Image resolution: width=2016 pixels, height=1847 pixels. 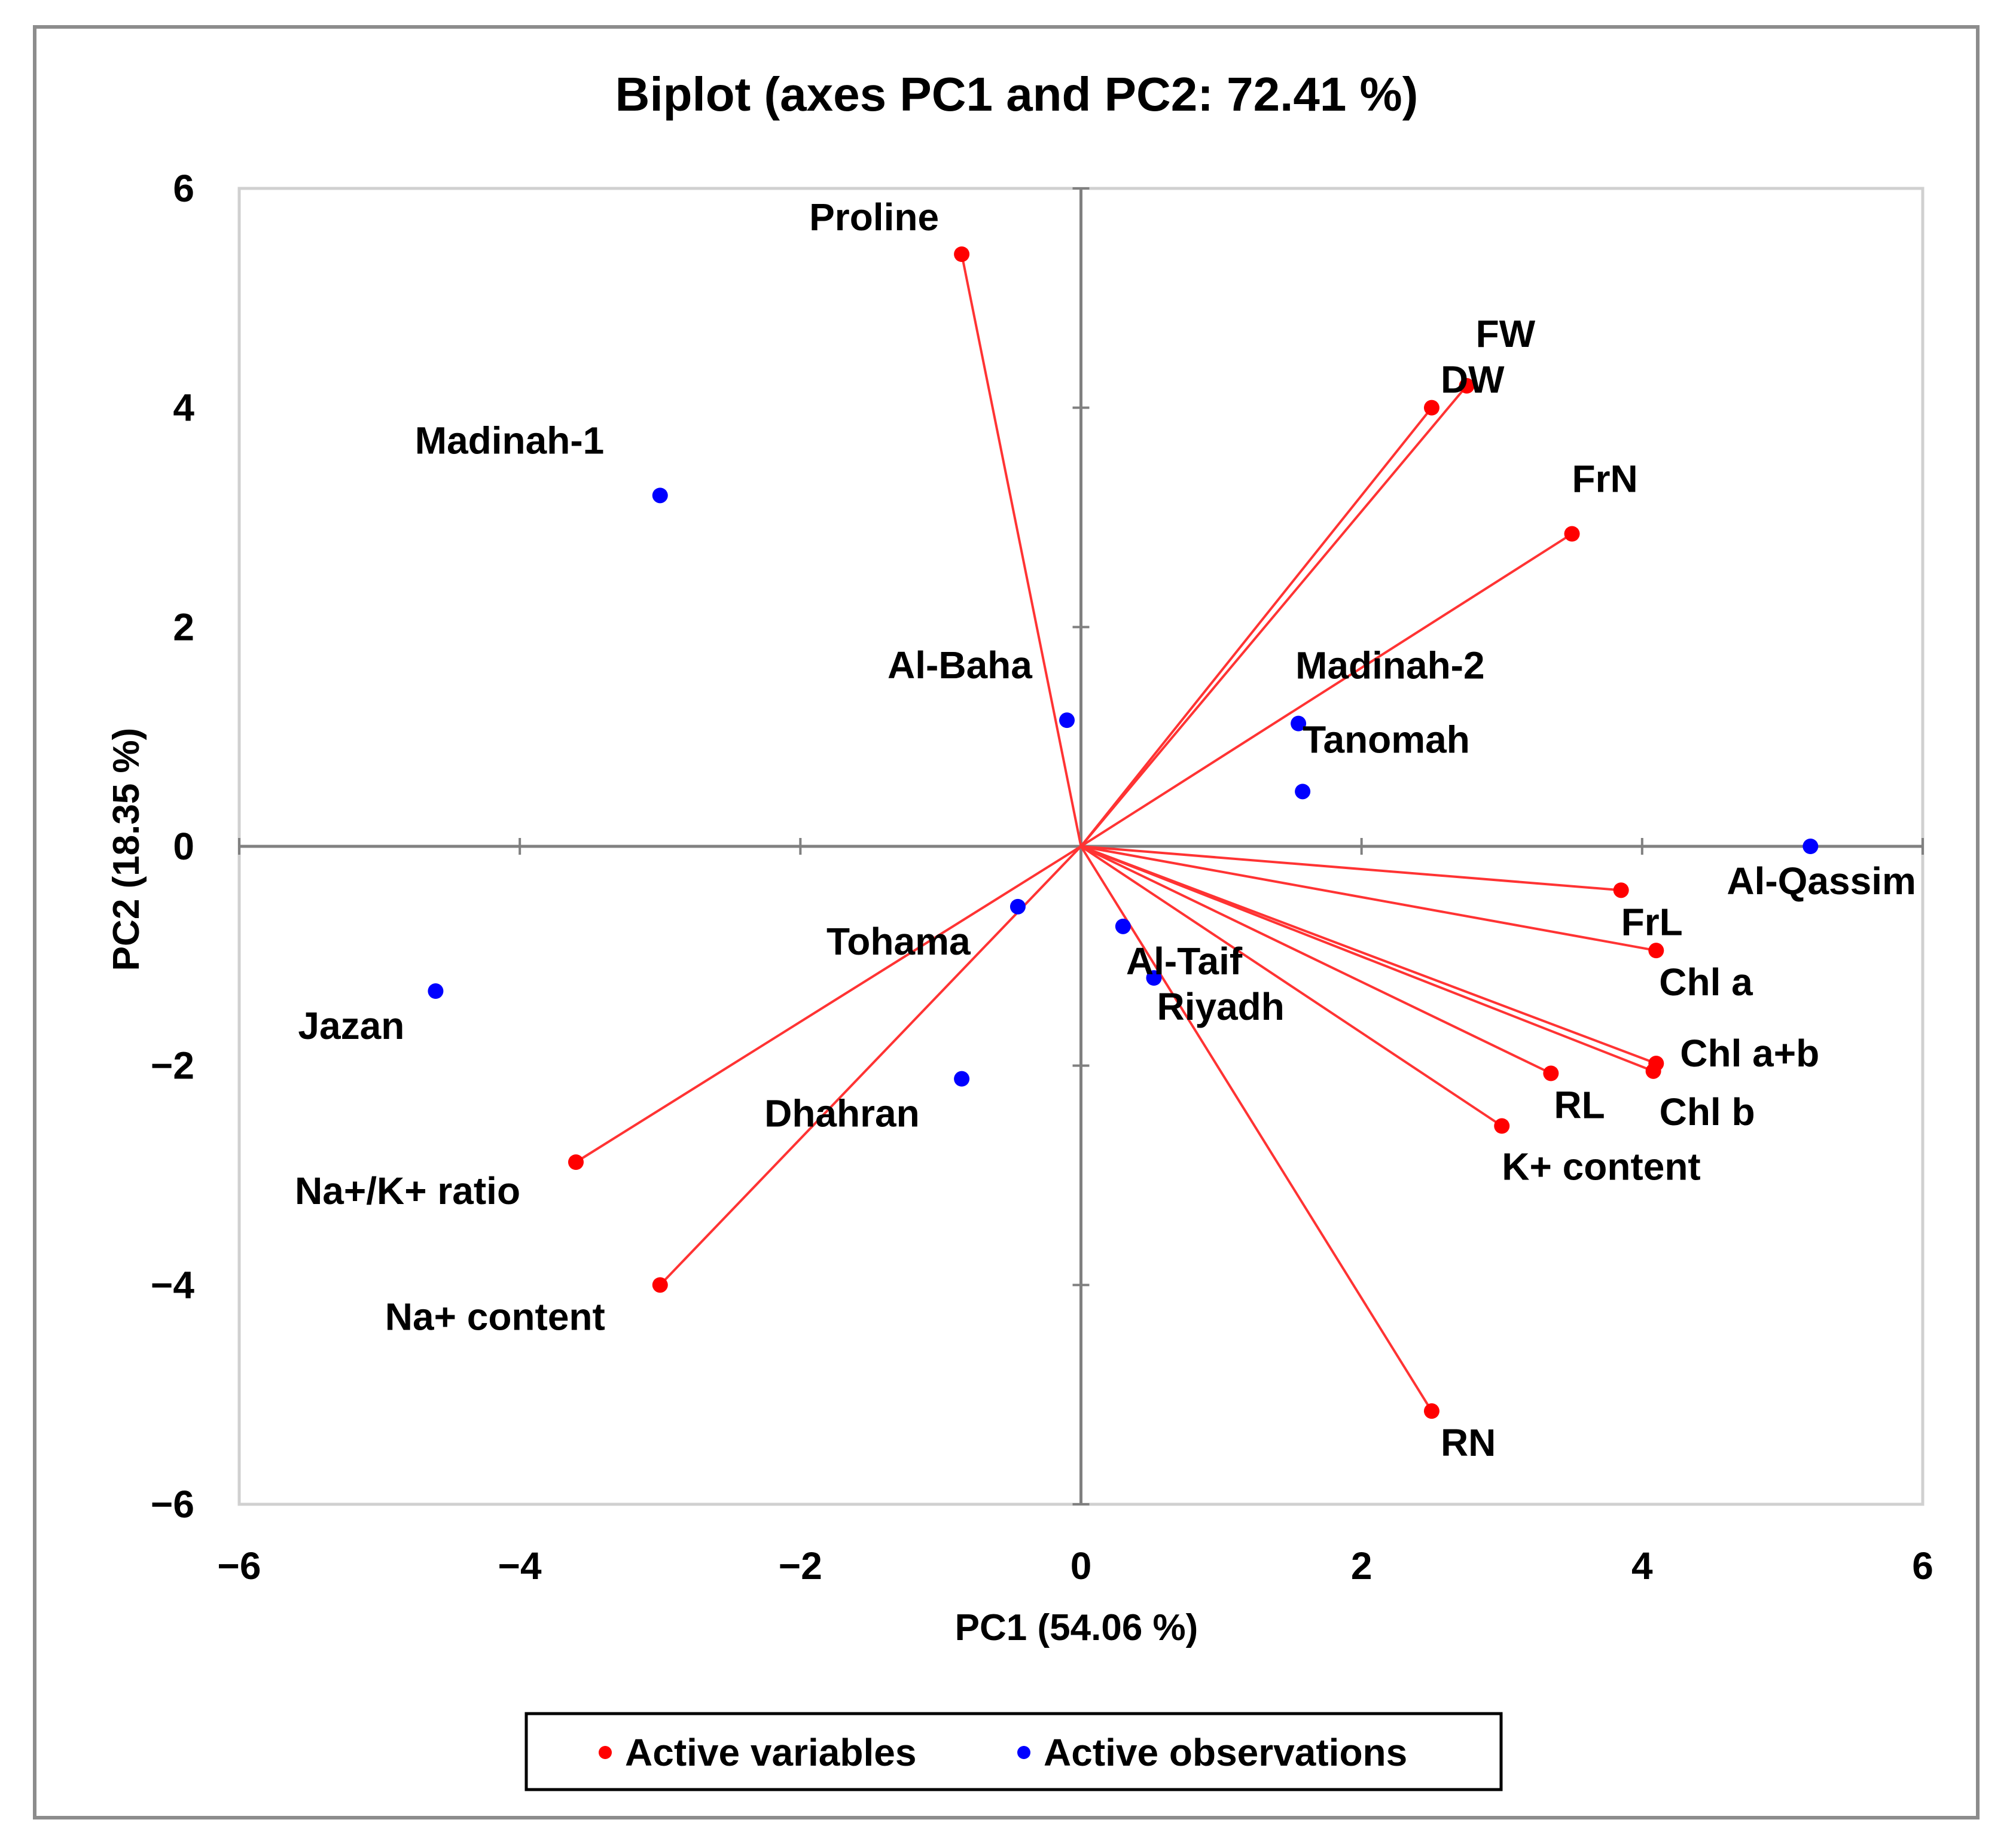 I want to click on legend-marker-variables, so click(x=605, y=1752).